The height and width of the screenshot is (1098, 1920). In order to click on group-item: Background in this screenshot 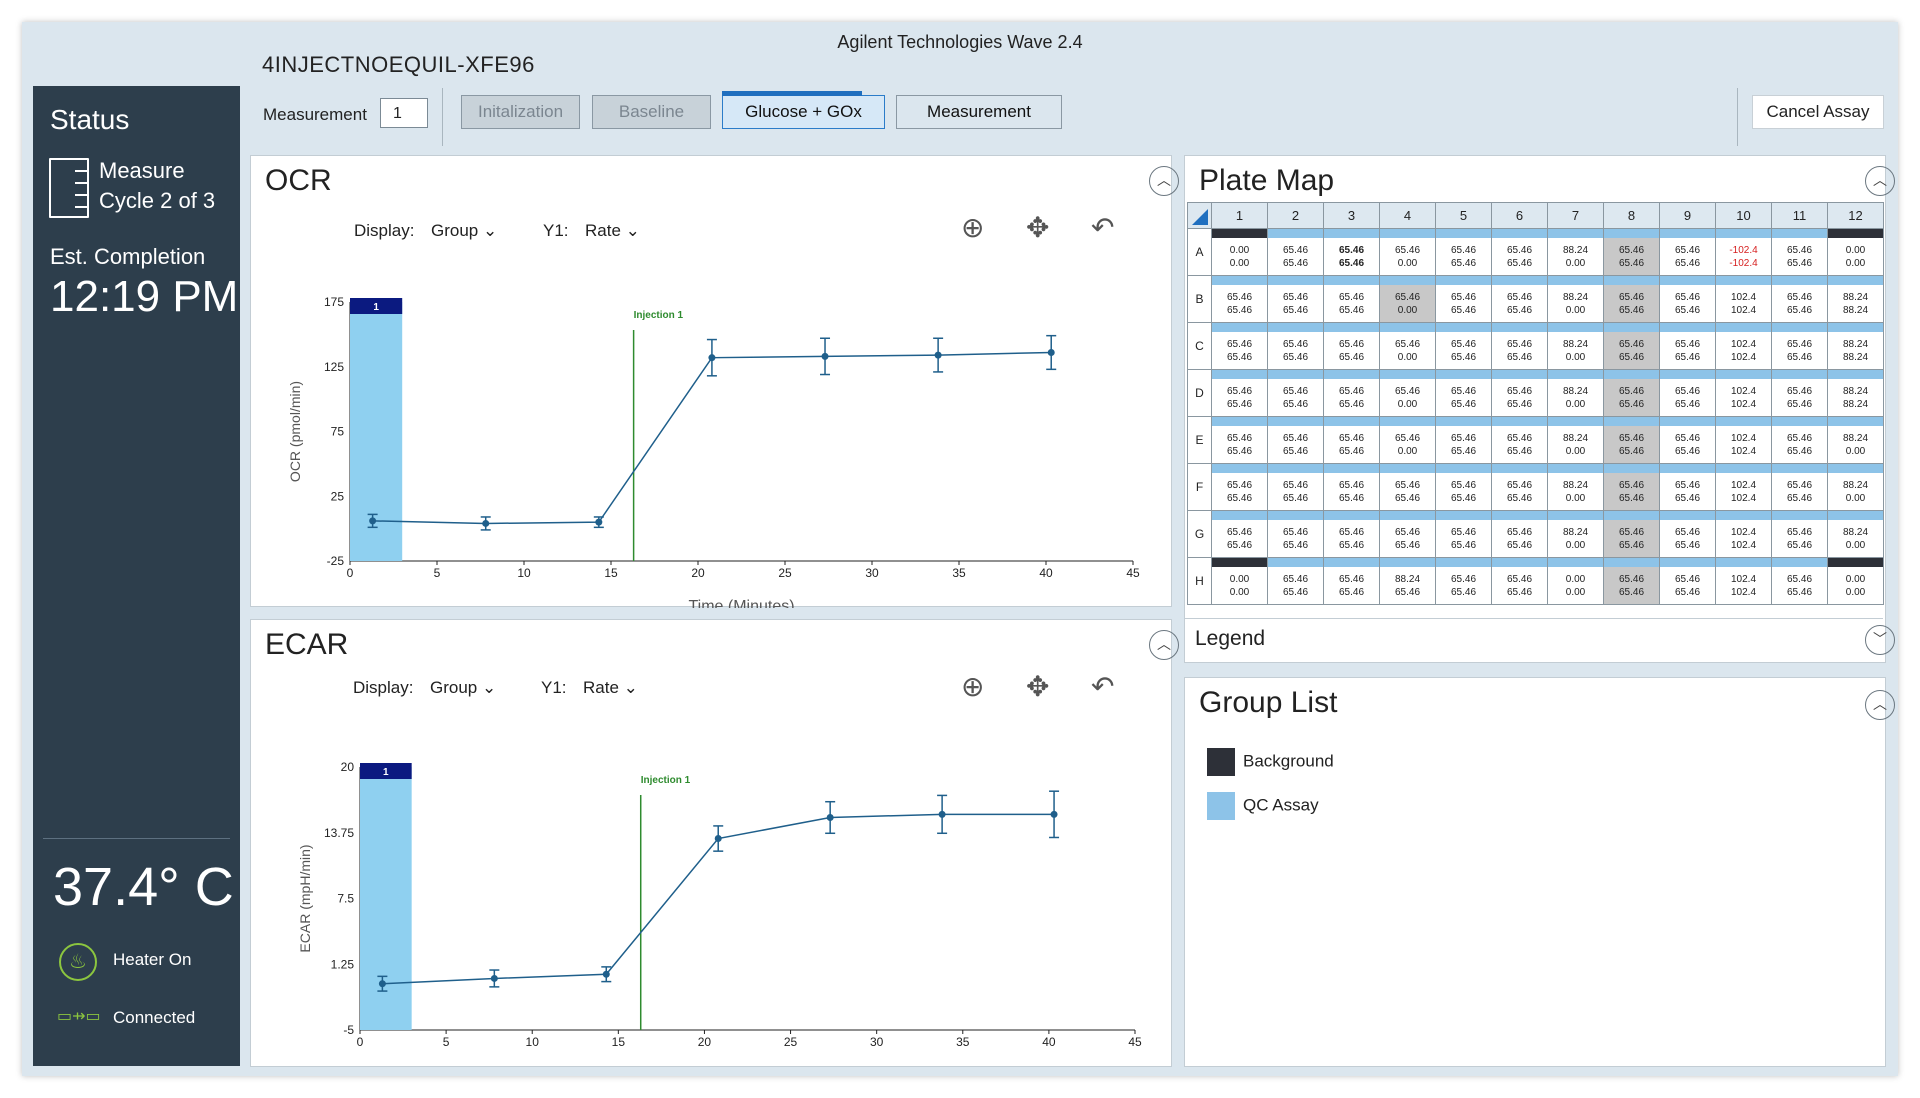, I will do `click(1270, 762)`.